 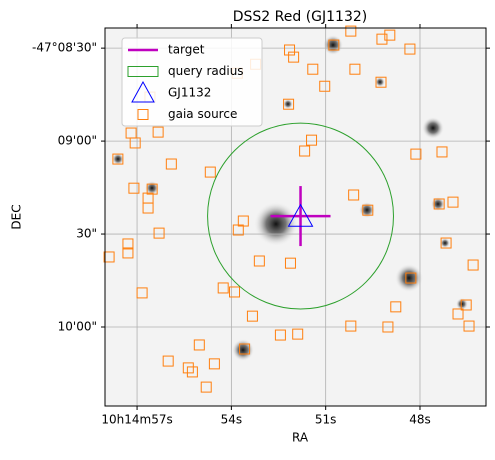 I want to click on star-marker, so click(x=300, y=215).